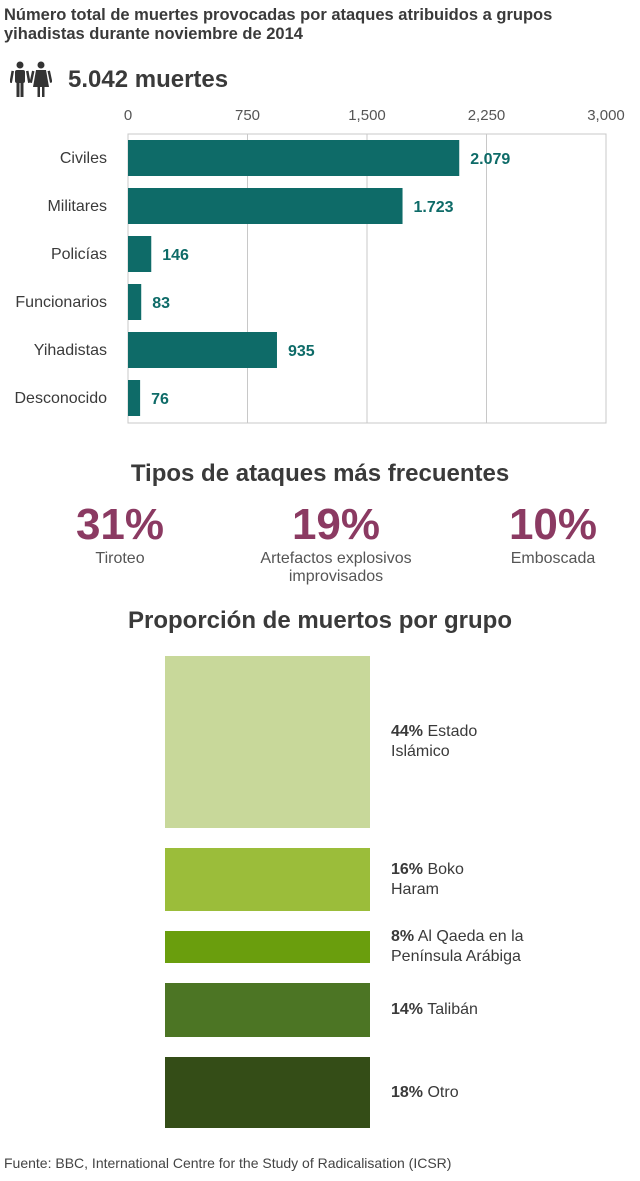  What do you see at coordinates (553, 558) in the screenshot?
I see `stat-ambush-label: Emboscada` at bounding box center [553, 558].